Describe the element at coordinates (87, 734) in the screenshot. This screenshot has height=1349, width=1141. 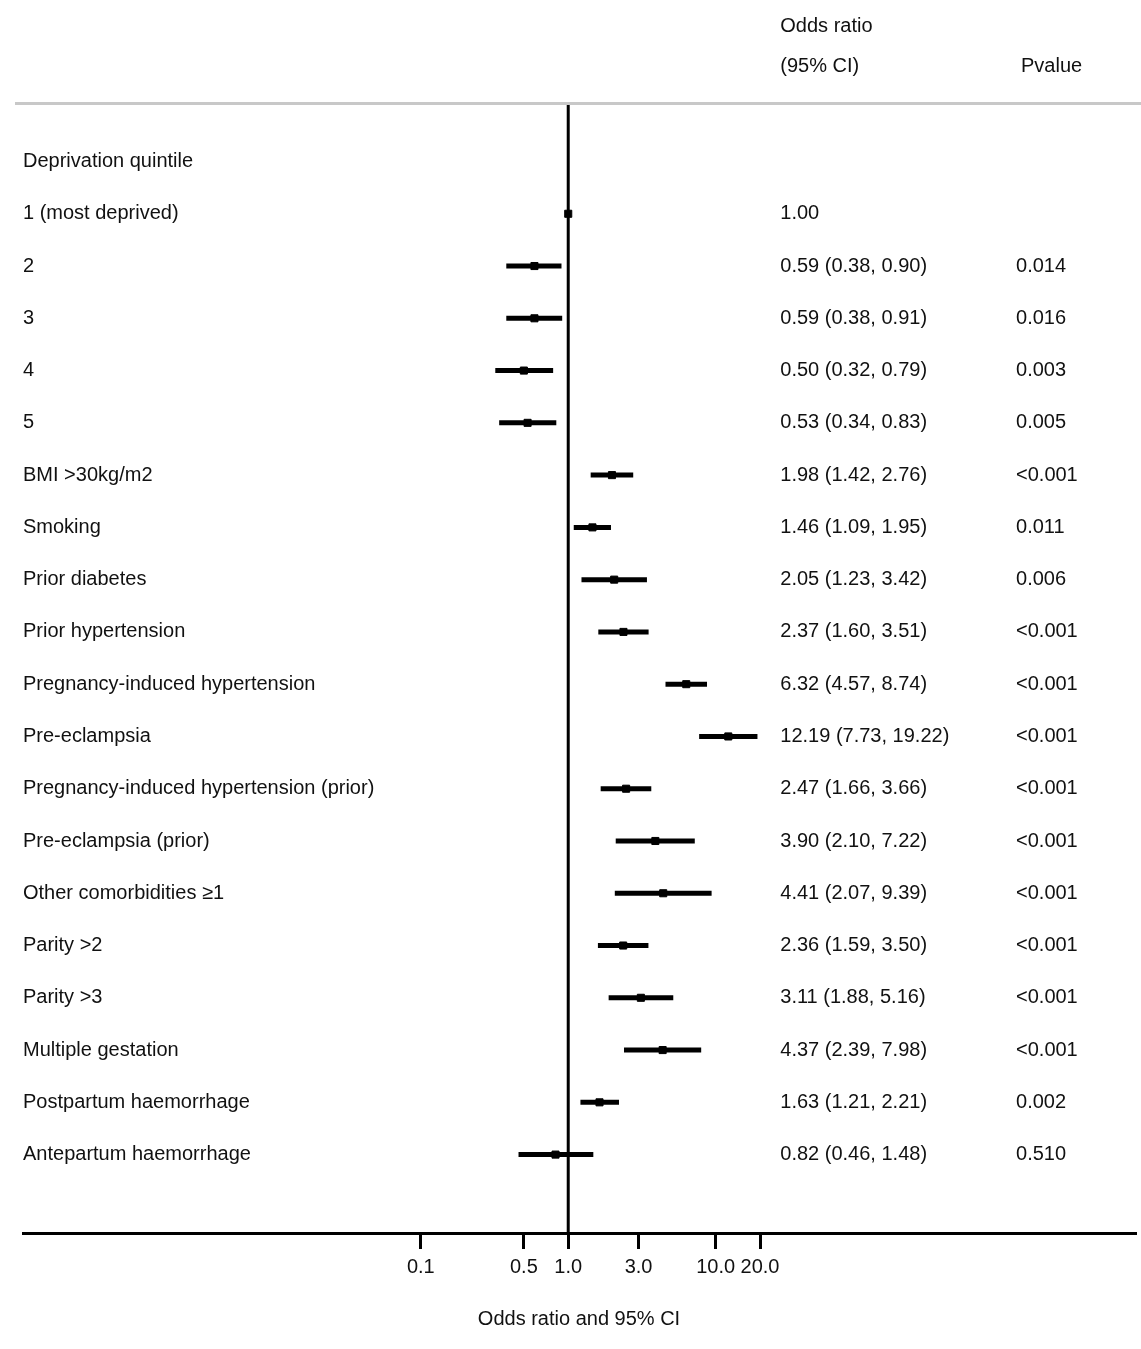
I see `y-tick-label: Pre-eclampsia` at that location.